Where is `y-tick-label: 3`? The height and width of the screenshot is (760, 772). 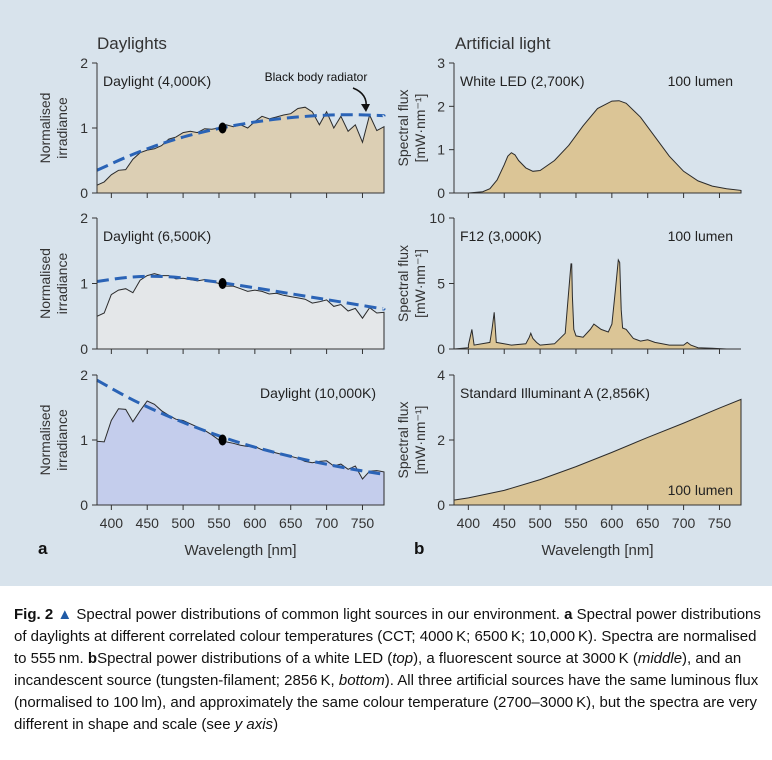 y-tick-label: 3 is located at coordinates (441, 63).